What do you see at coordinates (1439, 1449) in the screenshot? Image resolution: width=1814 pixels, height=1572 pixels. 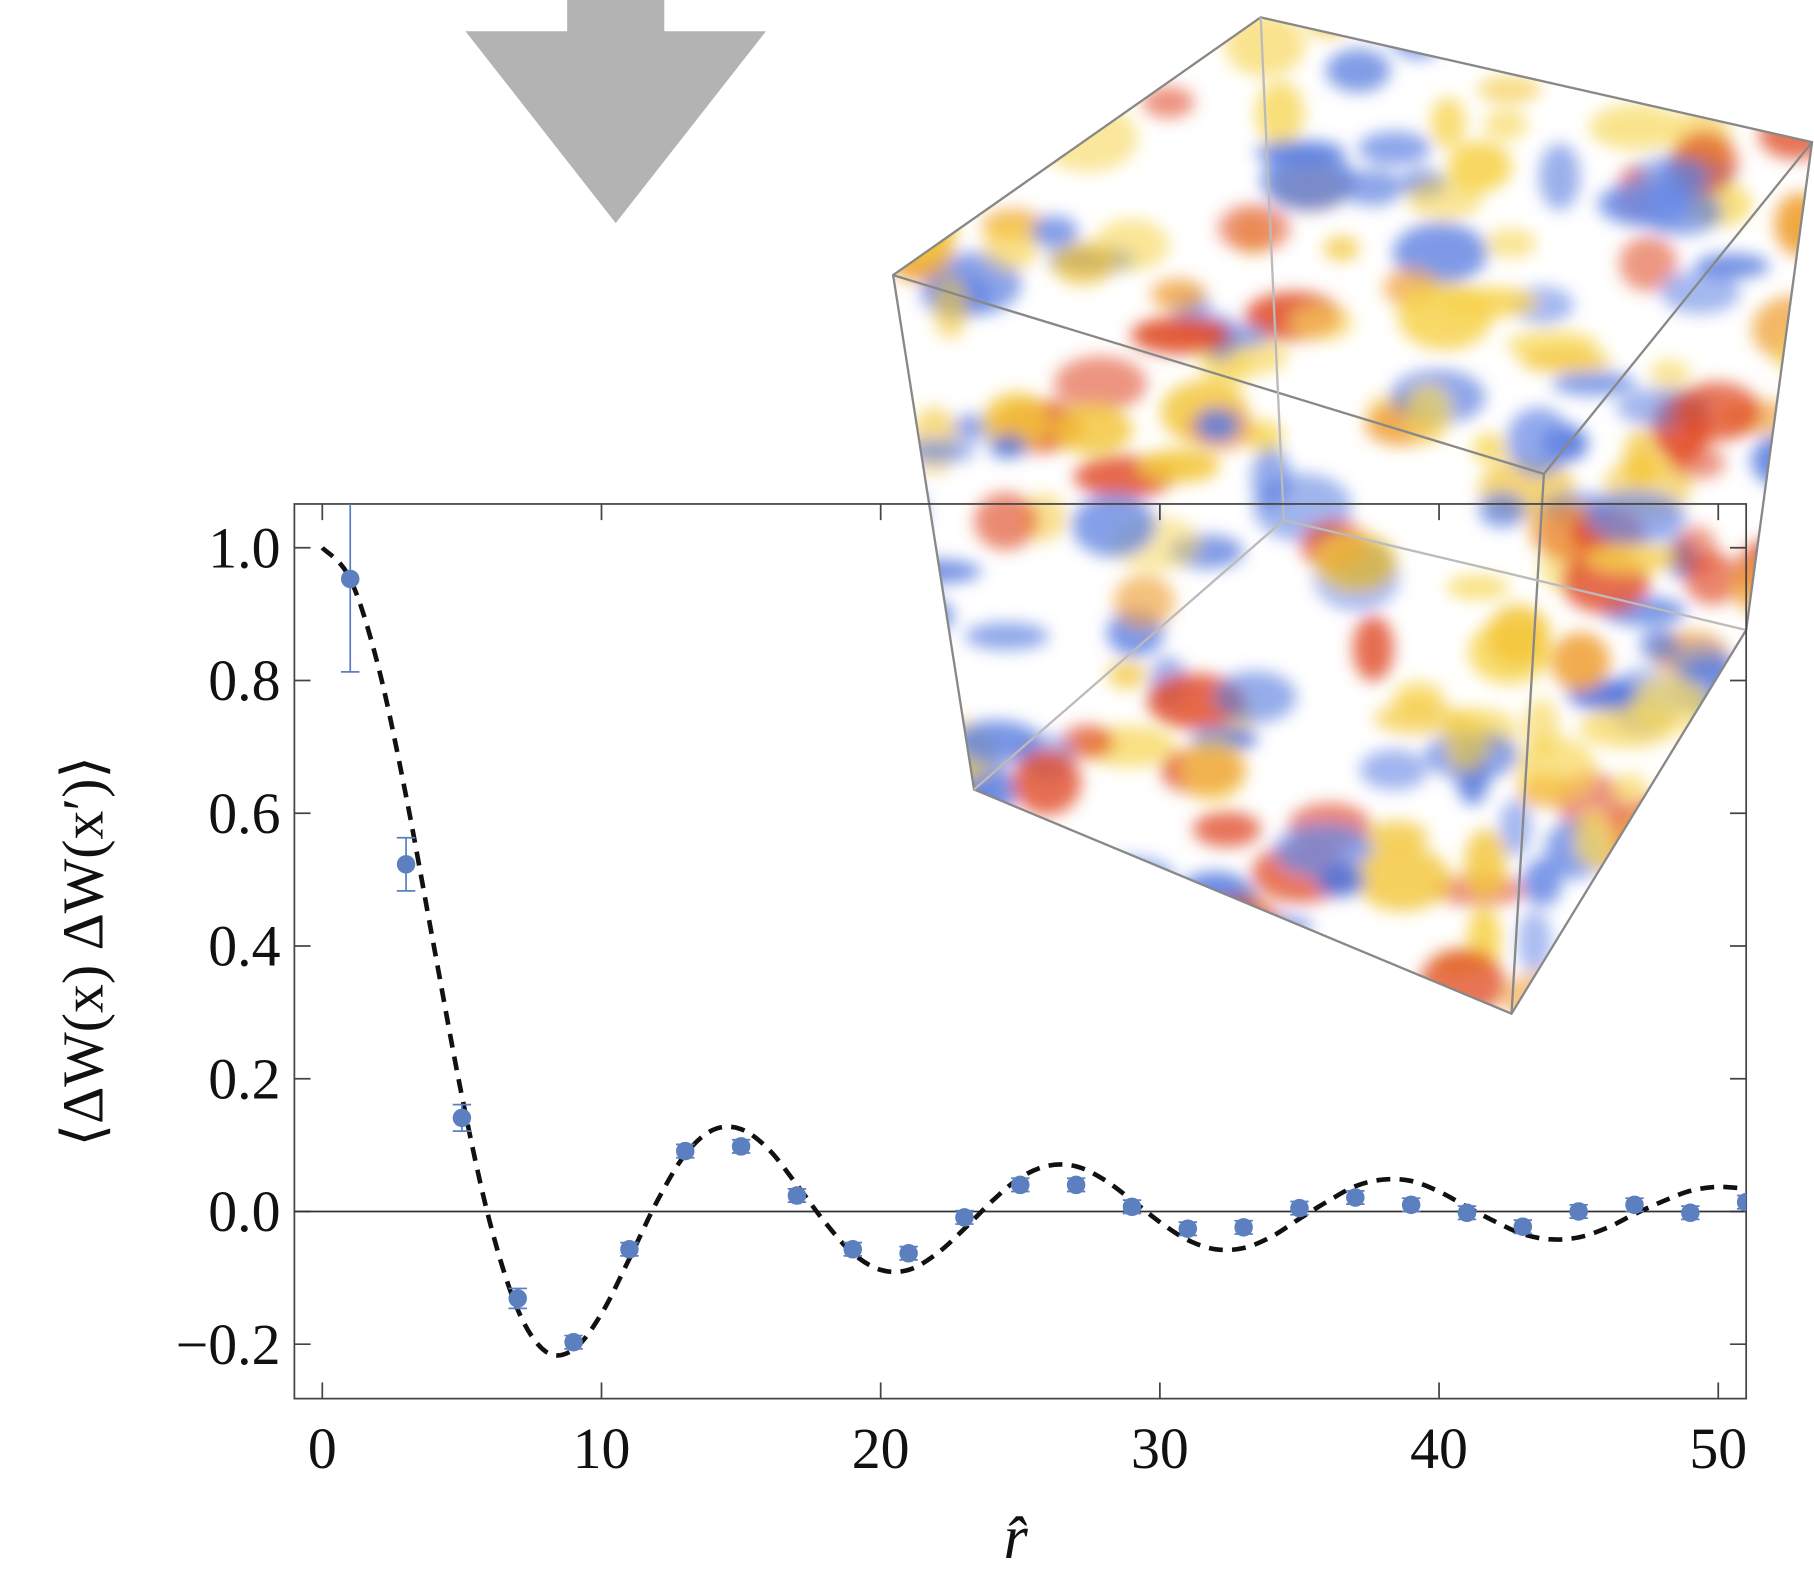 I see `x-tick-label: 40` at bounding box center [1439, 1449].